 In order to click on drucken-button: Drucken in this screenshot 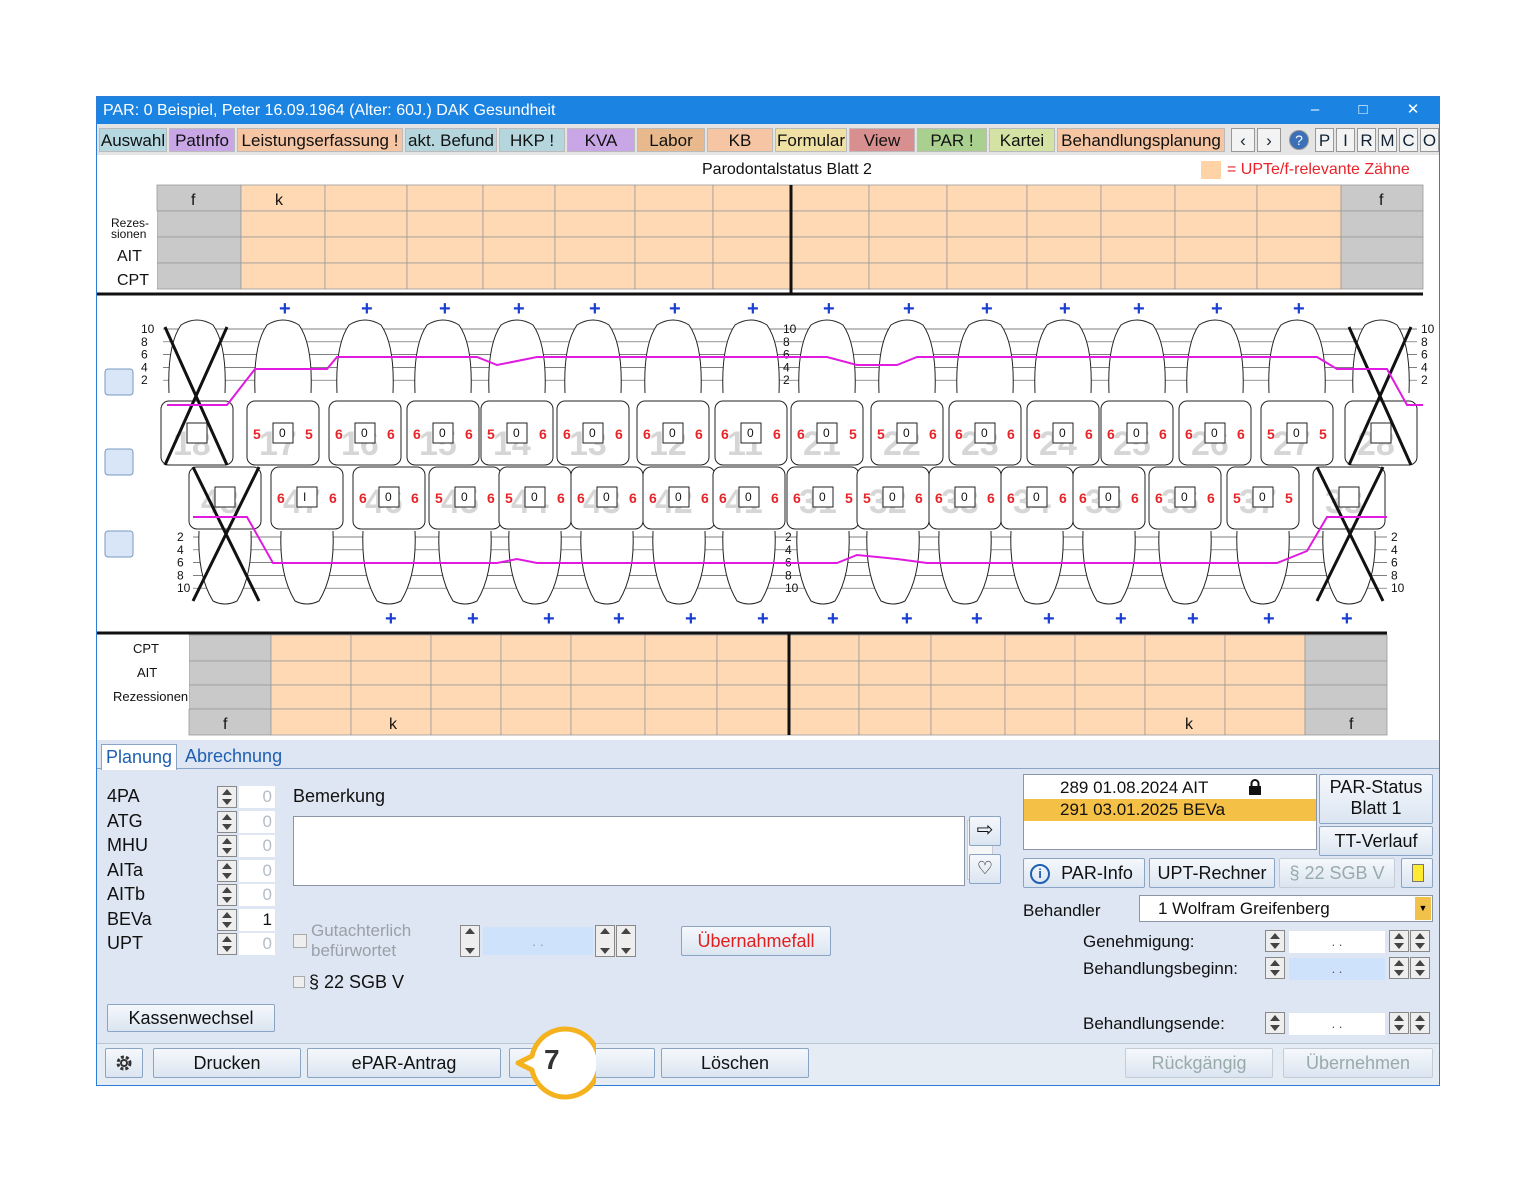, I will do `click(227, 1063)`.